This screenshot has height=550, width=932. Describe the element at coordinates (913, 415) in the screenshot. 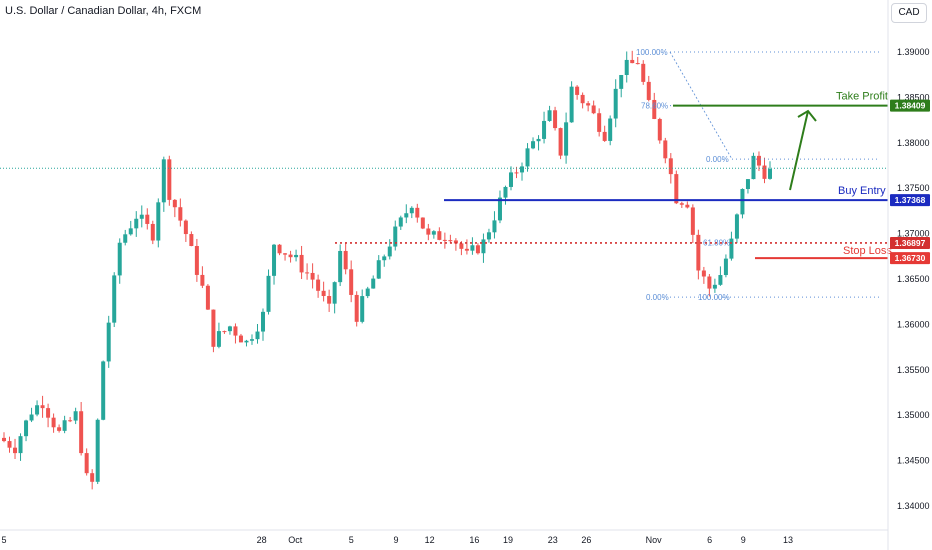

I see `price-tick-label: 1.35000` at that location.